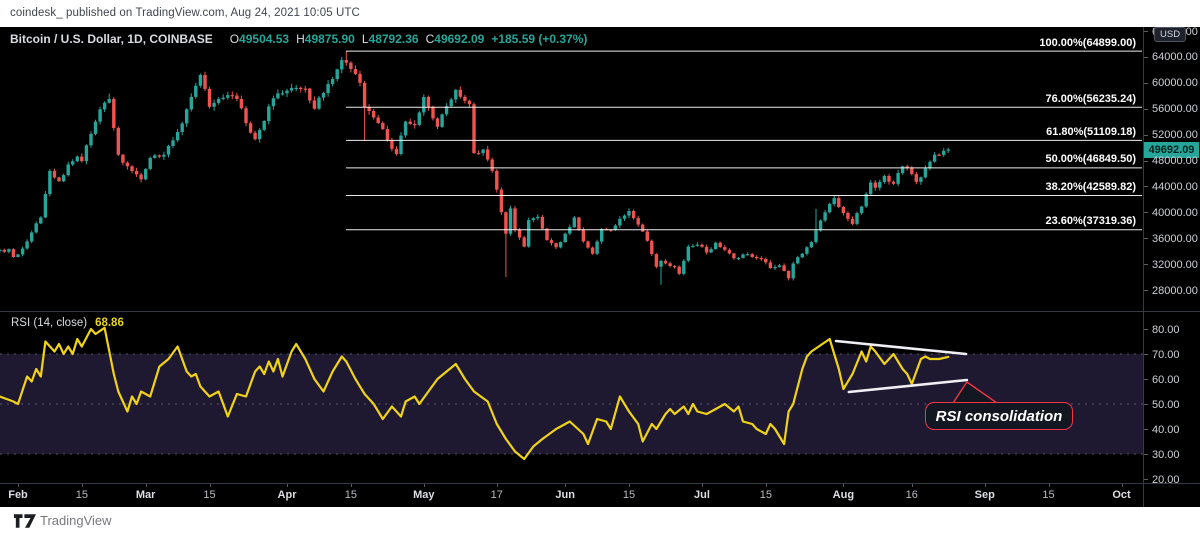 This screenshot has height=535, width=1200. Describe the element at coordinates (1166, 429) in the screenshot. I see `rsi-tick-label: 40.00` at that location.